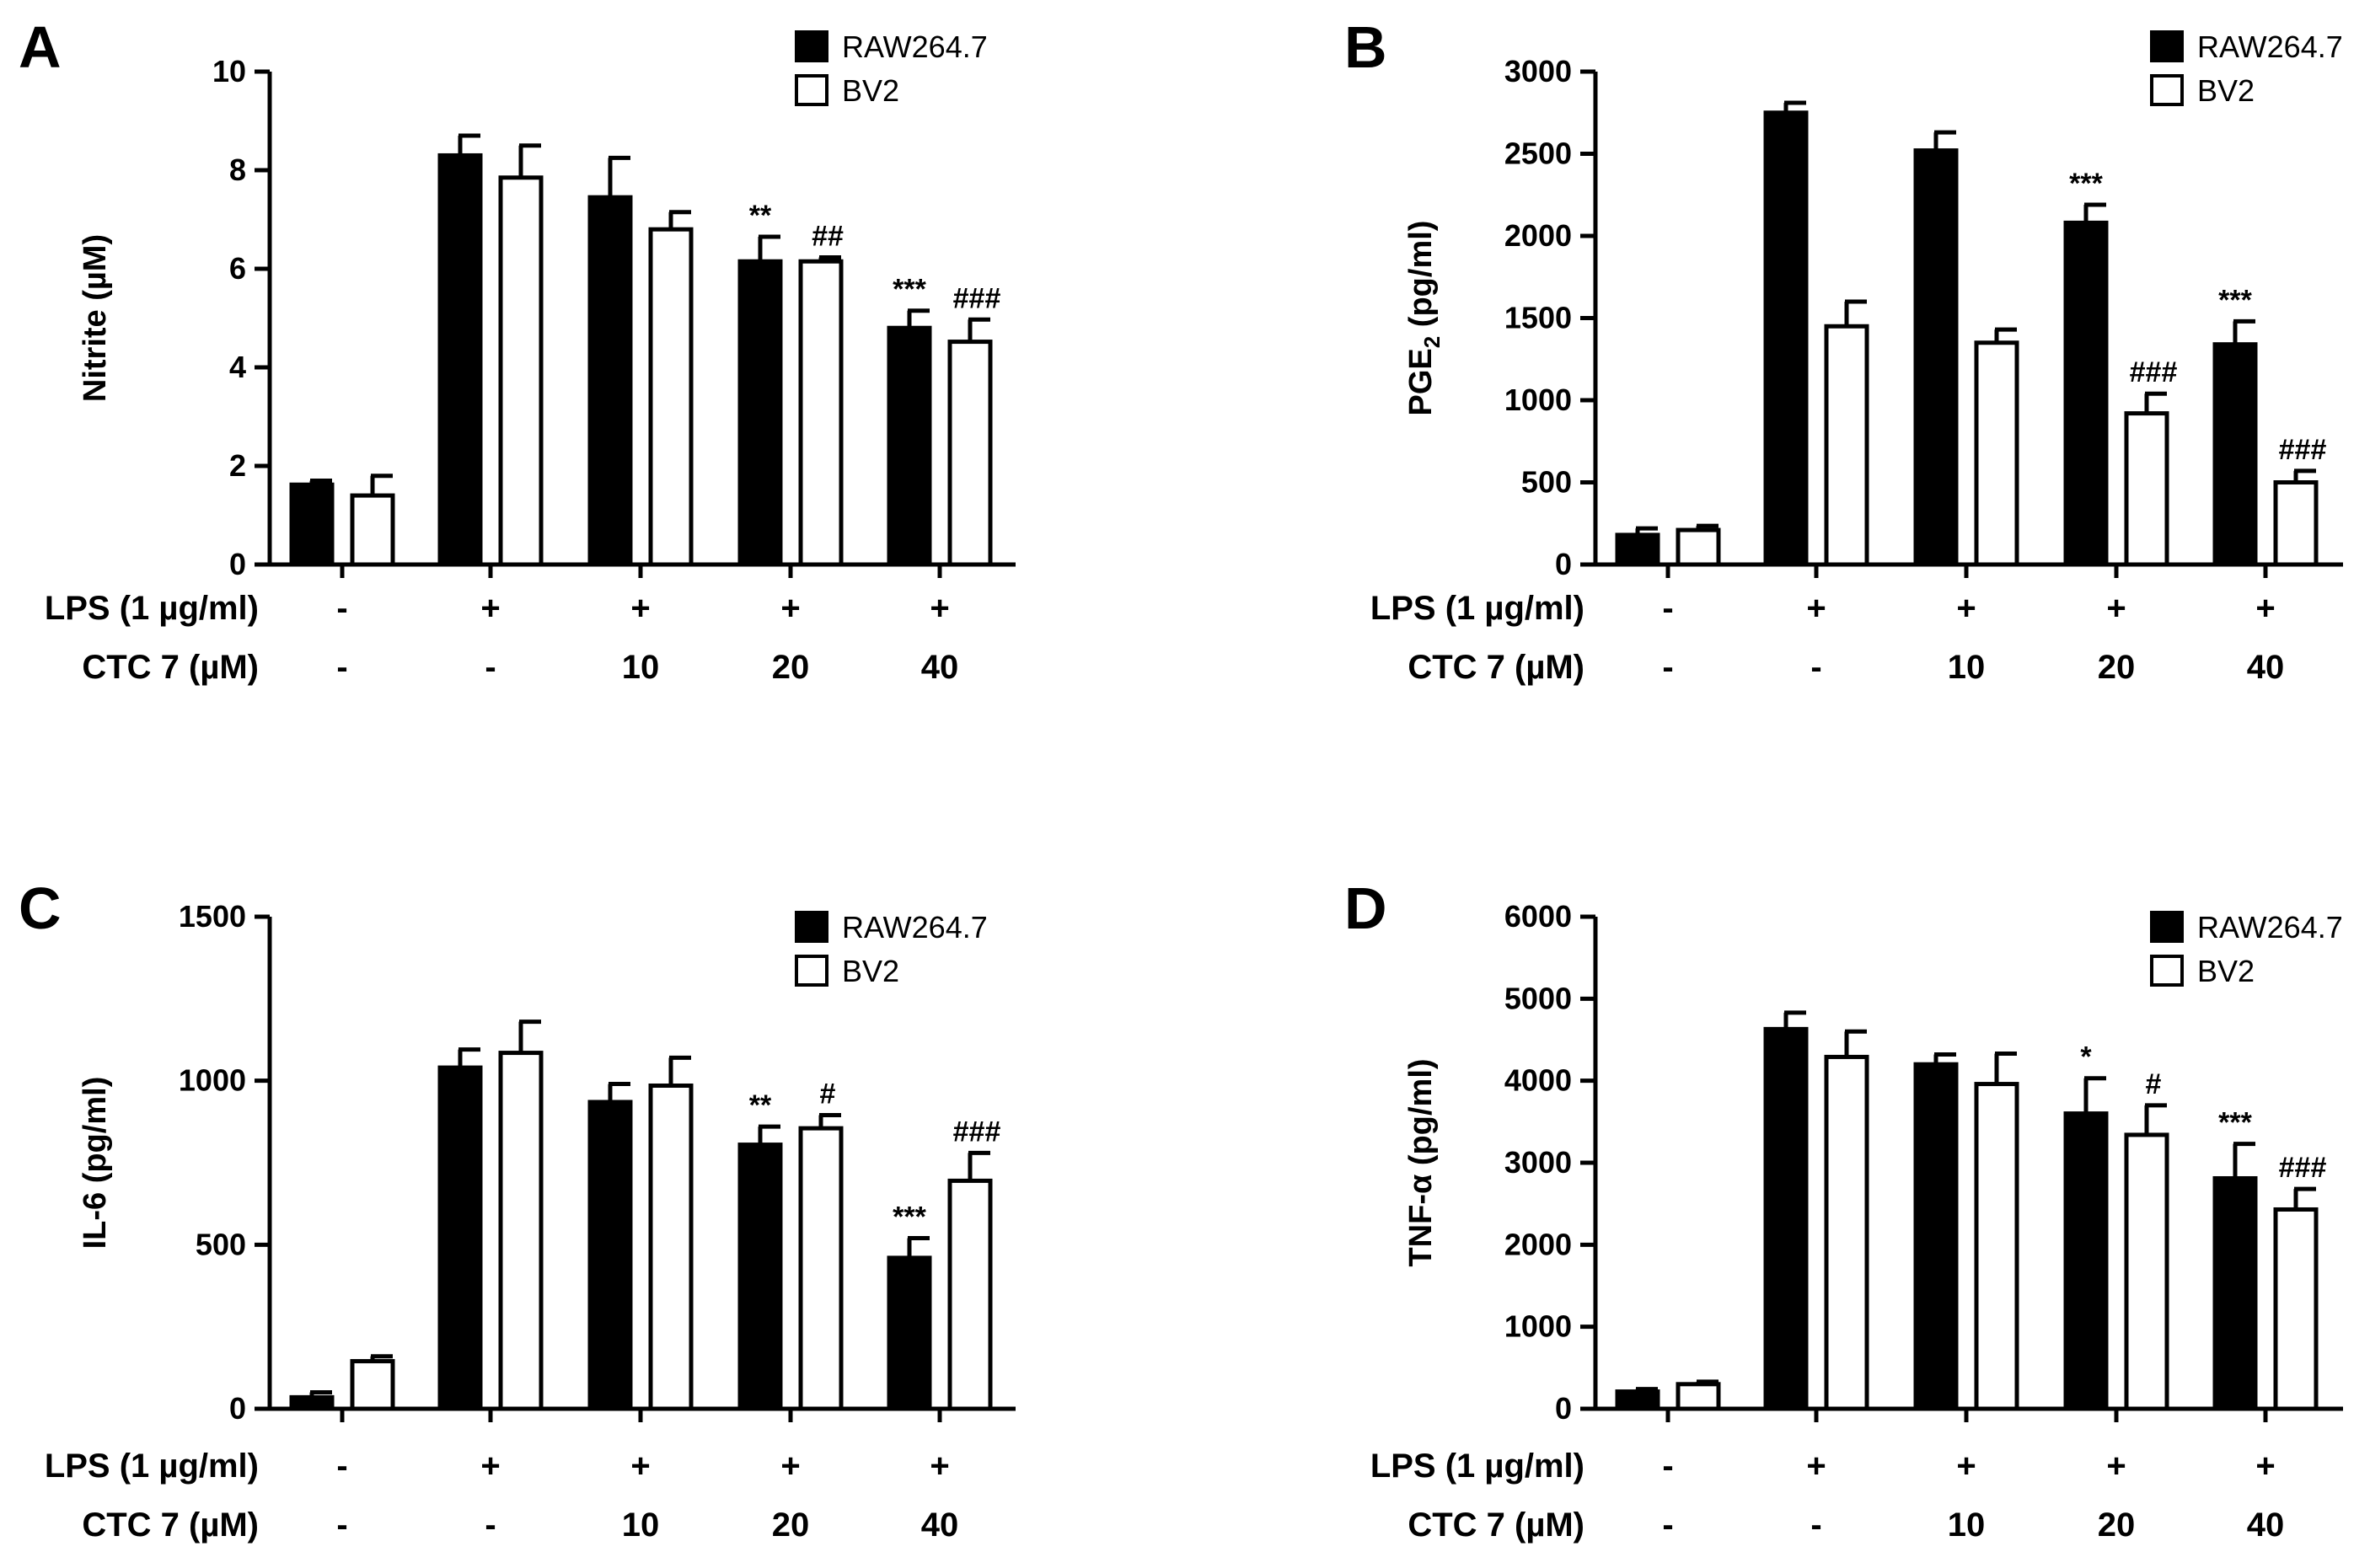 Image resolution: width=2370 pixels, height=1568 pixels. Describe the element at coordinates (95, 1163) in the screenshot. I see `y-axis-label: IL-6 (pg/ml)` at that location.